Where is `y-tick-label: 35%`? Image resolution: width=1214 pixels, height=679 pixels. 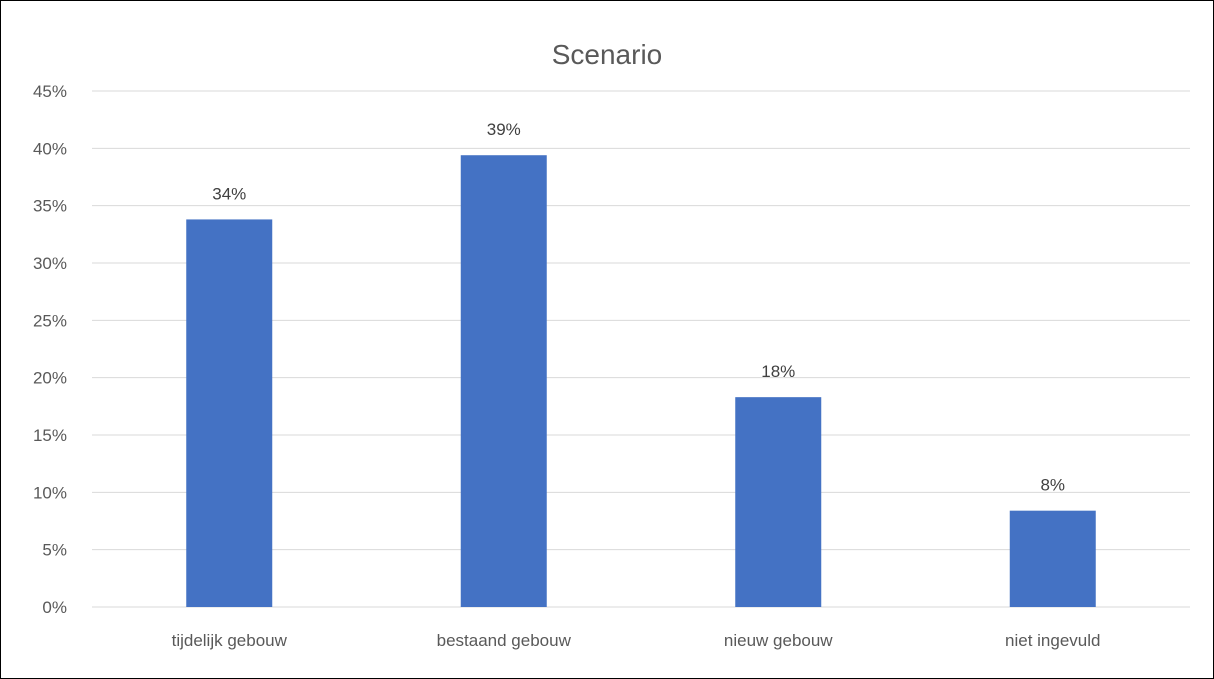
y-tick-label: 35% is located at coordinates (50, 206).